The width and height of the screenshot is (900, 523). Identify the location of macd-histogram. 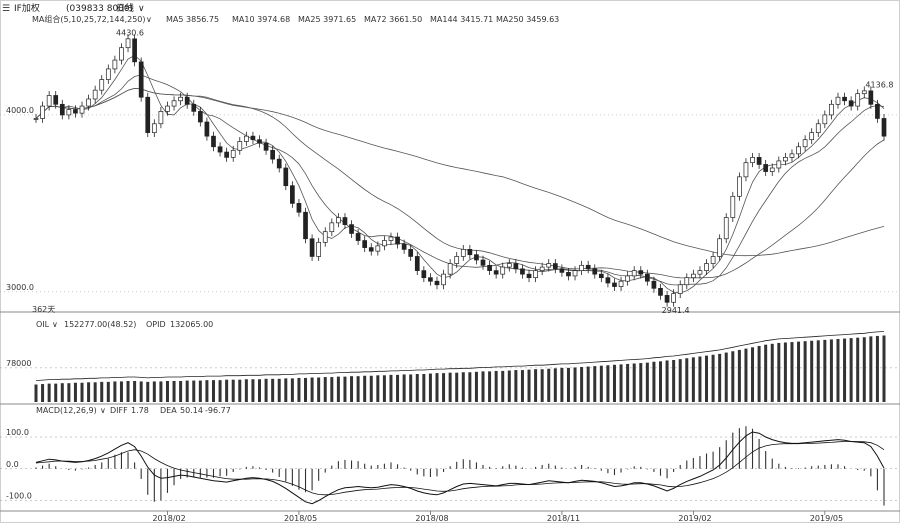
(460, 466).